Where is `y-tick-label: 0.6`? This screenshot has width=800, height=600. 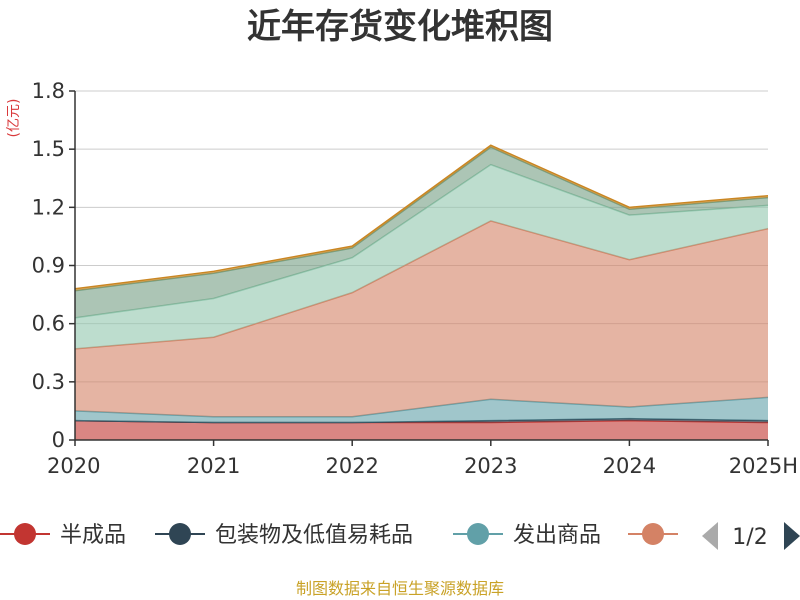 y-tick-label: 0.6 is located at coordinates (48, 324).